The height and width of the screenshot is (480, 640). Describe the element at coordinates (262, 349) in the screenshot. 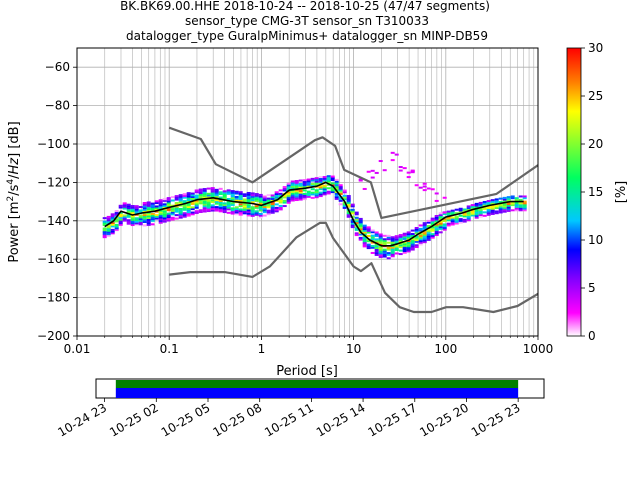

I see `x-tick-label: 1` at that location.